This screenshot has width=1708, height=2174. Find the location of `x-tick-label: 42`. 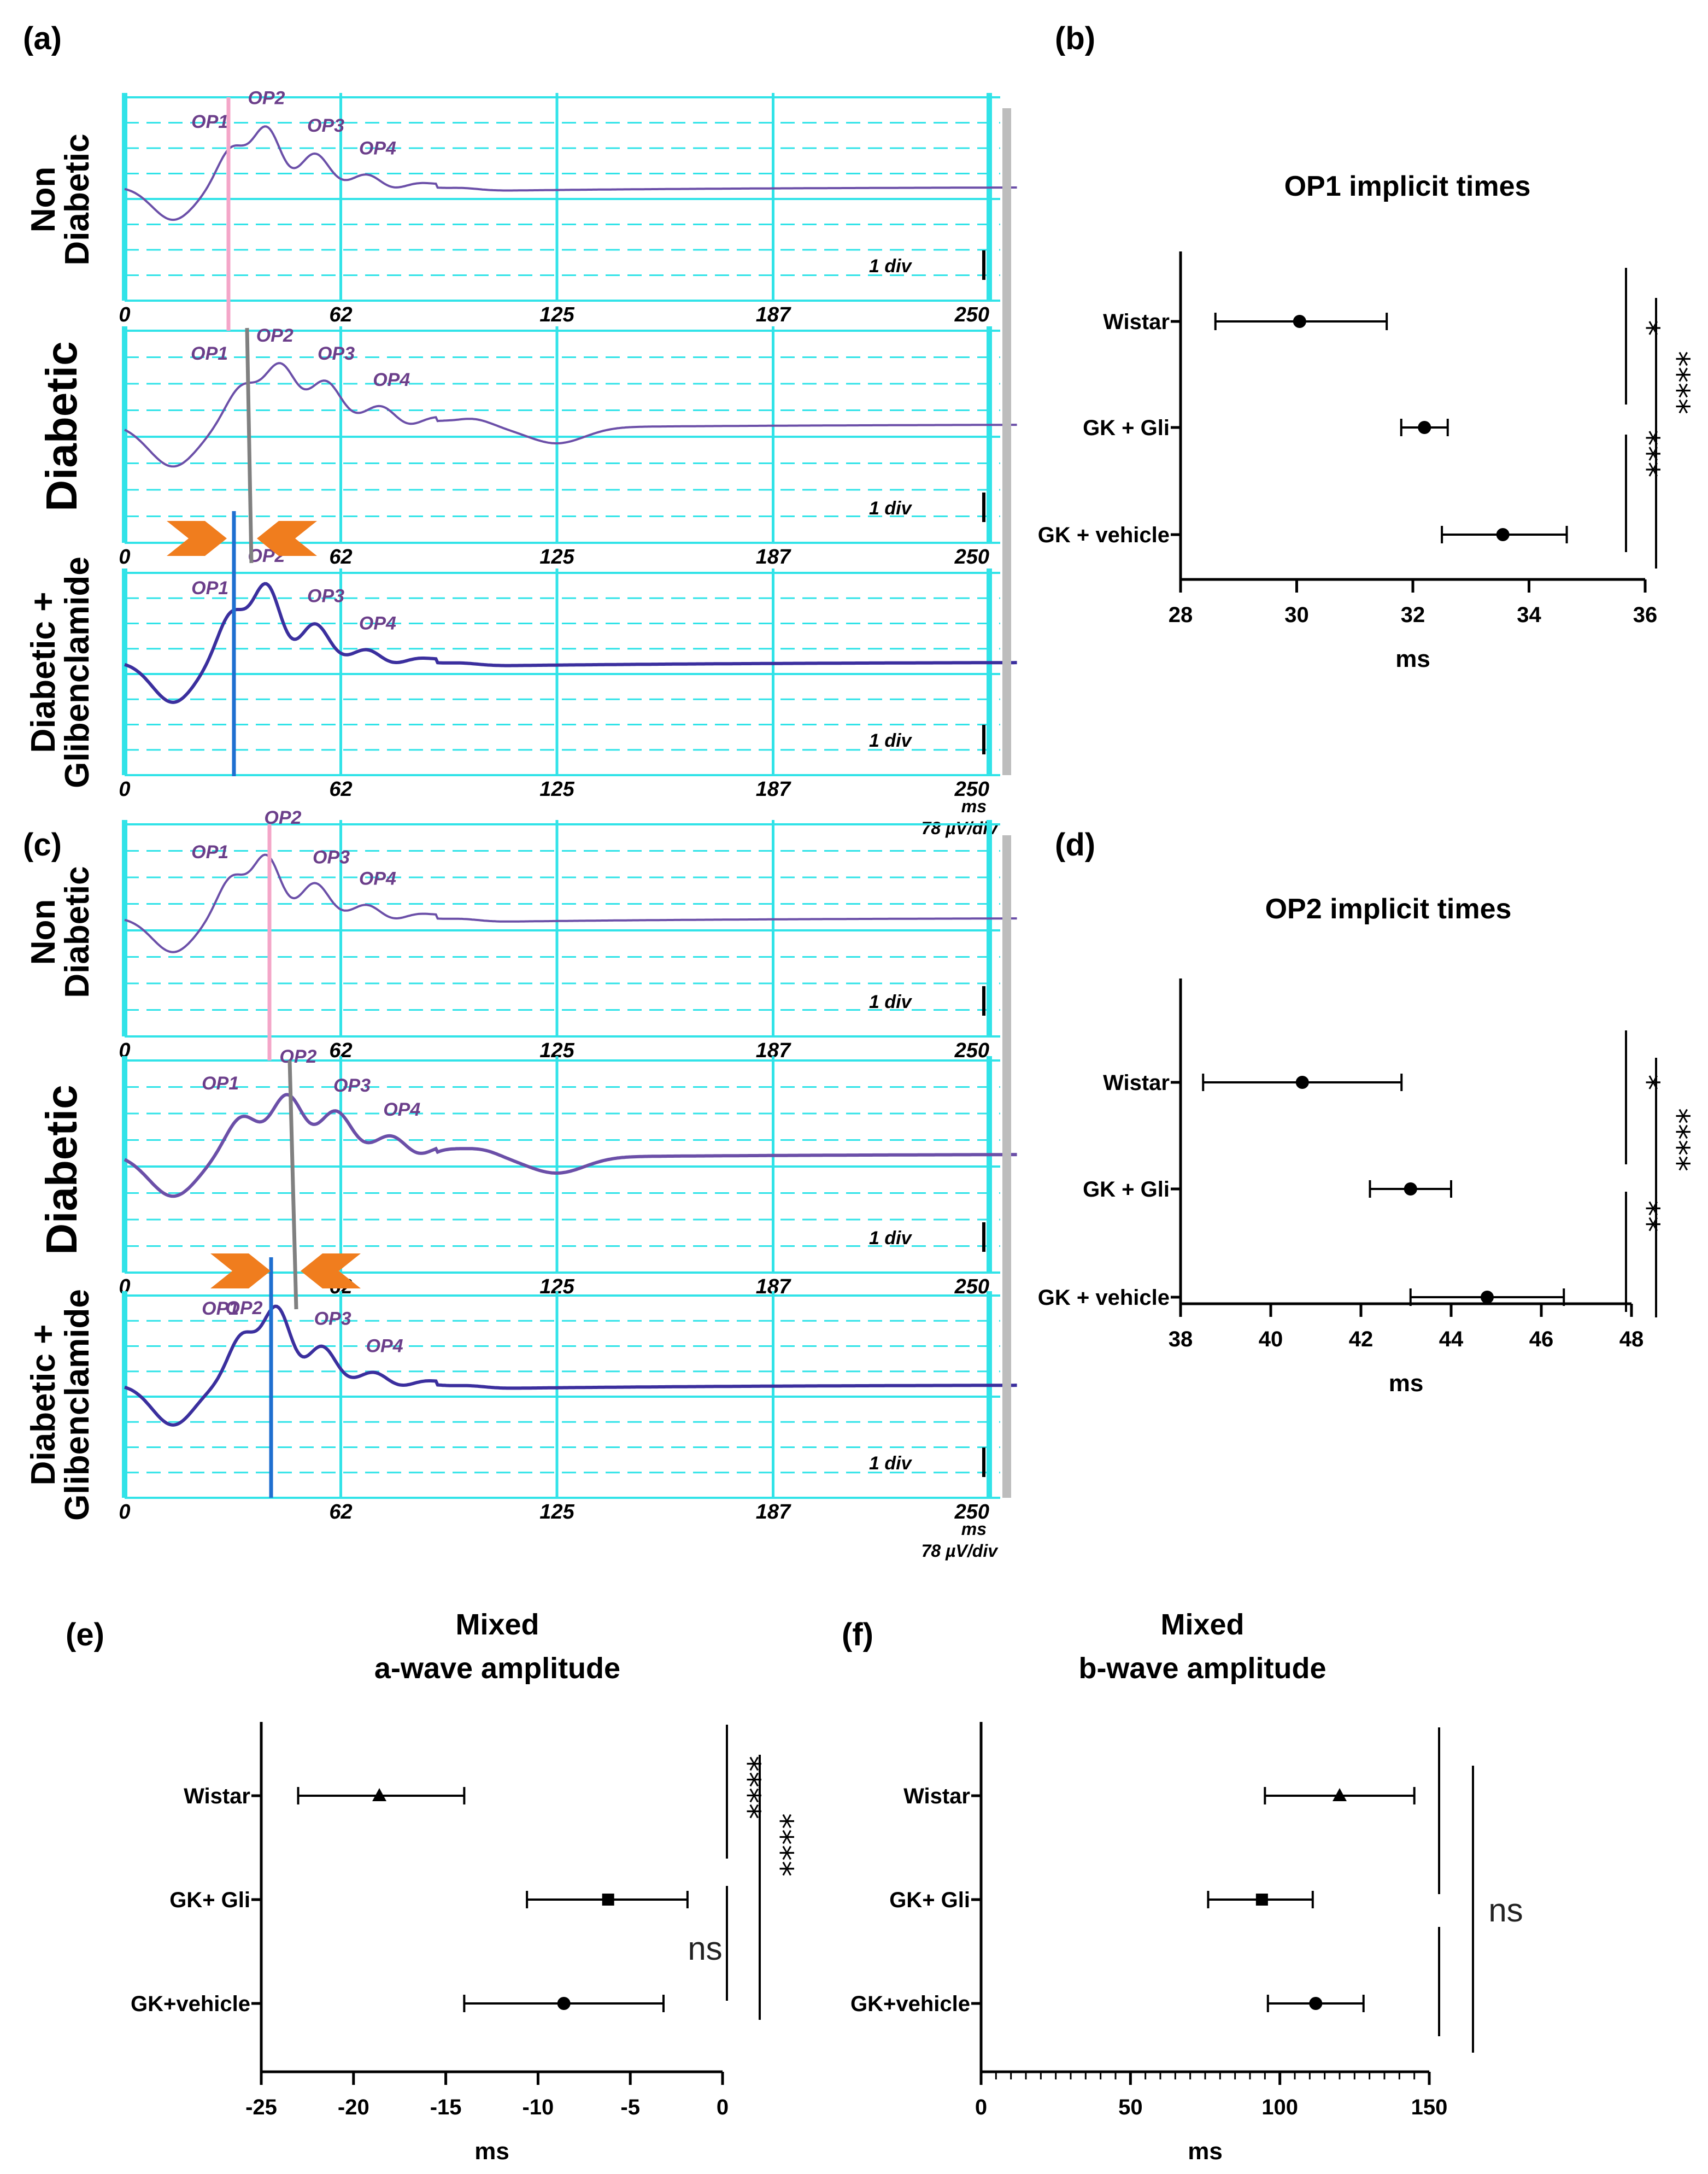

x-tick-label: 42 is located at coordinates (1362, 1339).